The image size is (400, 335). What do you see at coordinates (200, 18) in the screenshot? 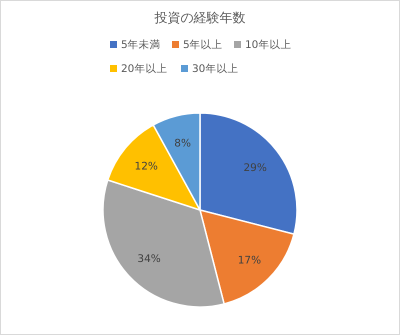
I see `chart-title: 投資の経験年数` at bounding box center [200, 18].